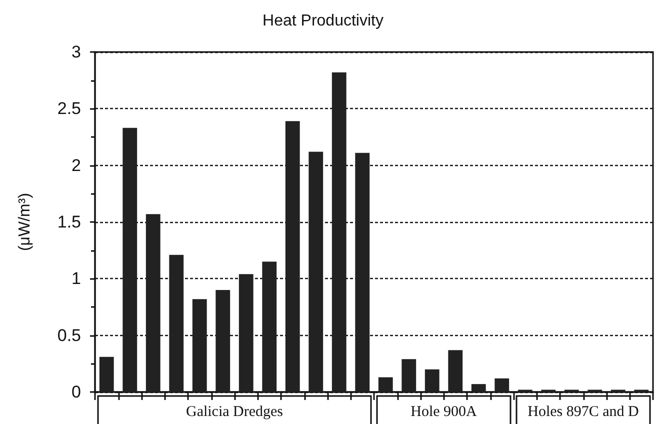 The height and width of the screenshot is (424, 658). I want to click on series-label: Hole 900A, so click(444, 412).